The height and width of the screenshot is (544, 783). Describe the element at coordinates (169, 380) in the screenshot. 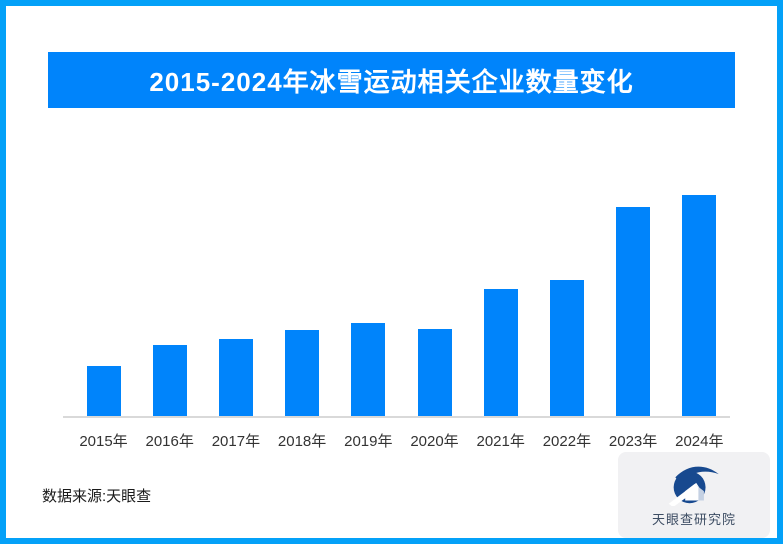

I see `bar-2016年` at that location.